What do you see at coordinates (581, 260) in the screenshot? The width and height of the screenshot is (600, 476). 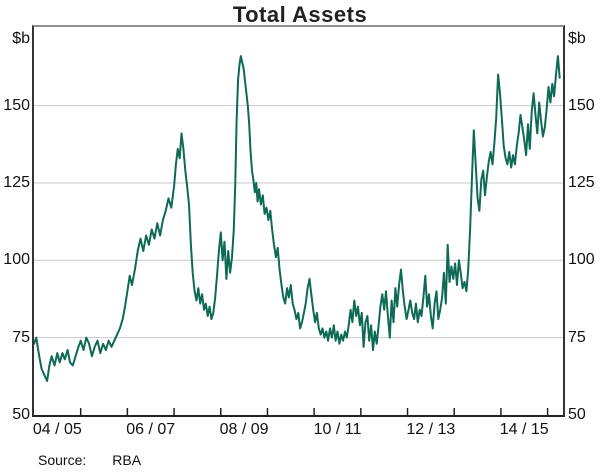 I see `y-tick-label-right-100: 100` at bounding box center [581, 260].